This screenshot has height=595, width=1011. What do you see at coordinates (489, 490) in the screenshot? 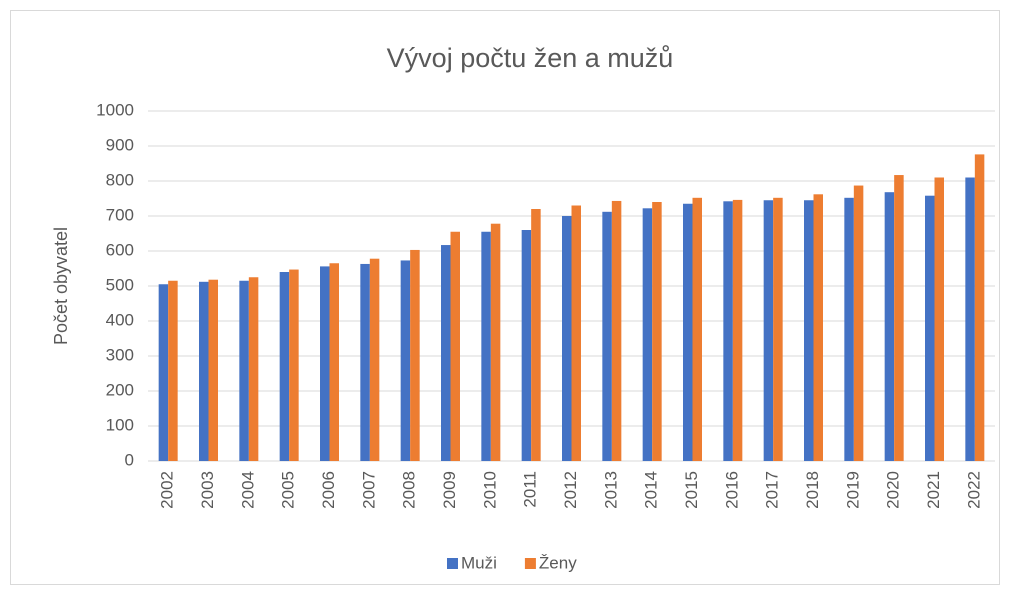
I see `x-tick-label: 2010` at bounding box center [489, 490].